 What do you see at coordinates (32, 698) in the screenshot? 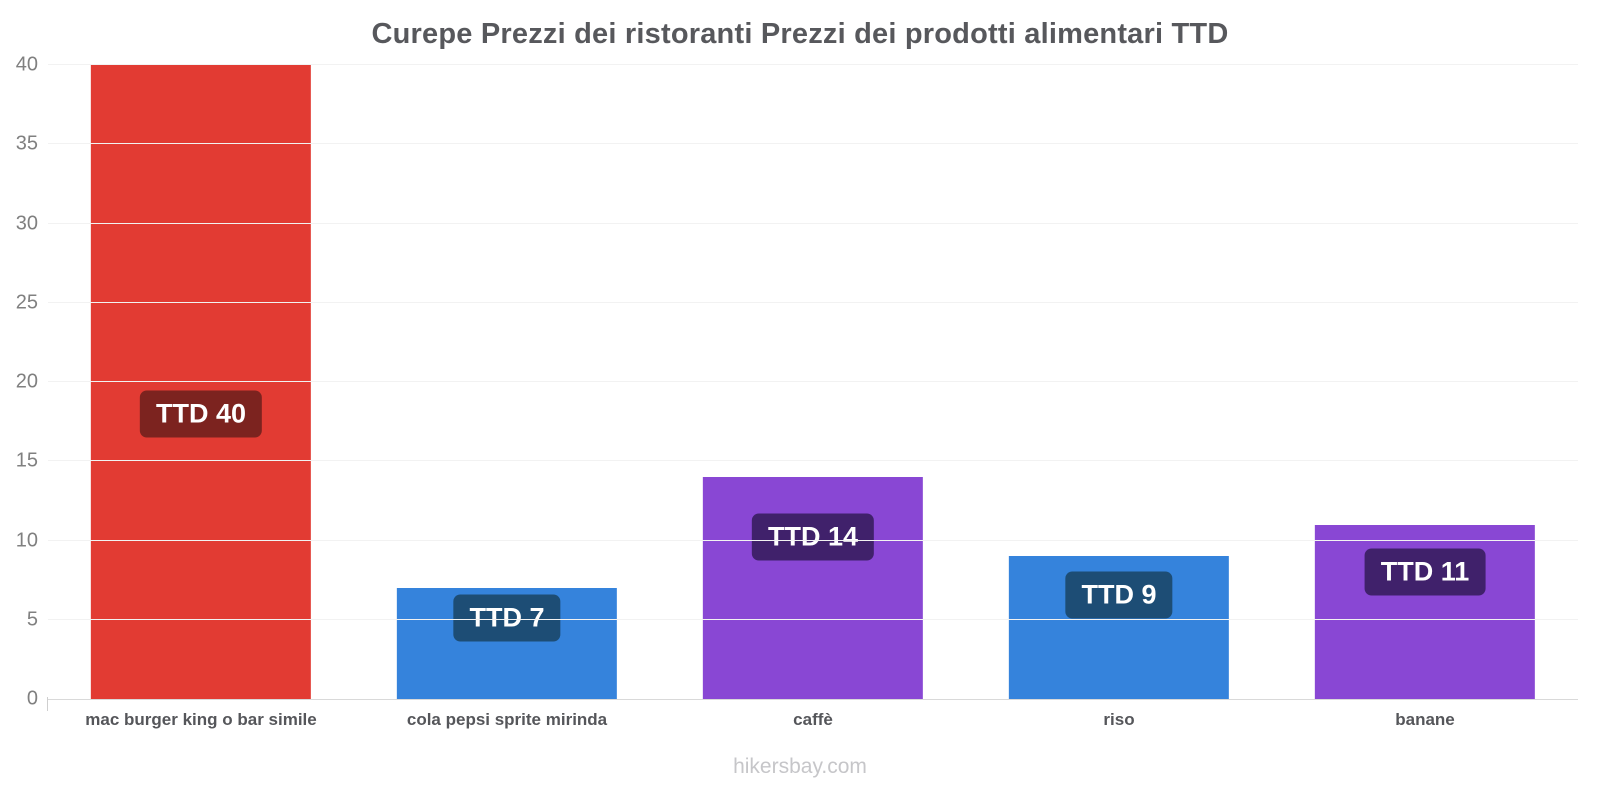
I see `y-tick-label: 0` at bounding box center [32, 698].